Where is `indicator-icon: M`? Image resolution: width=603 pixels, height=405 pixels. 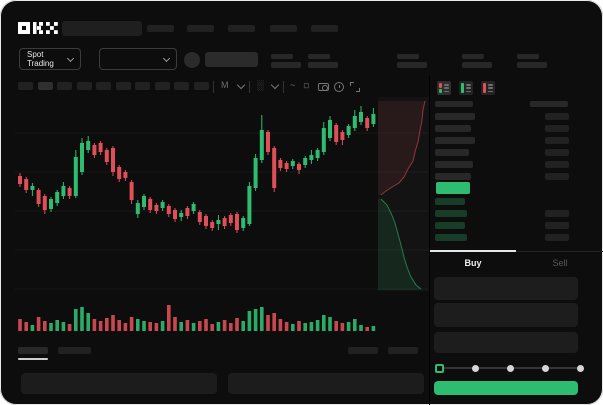
indicator-icon: M is located at coordinates (225, 85).